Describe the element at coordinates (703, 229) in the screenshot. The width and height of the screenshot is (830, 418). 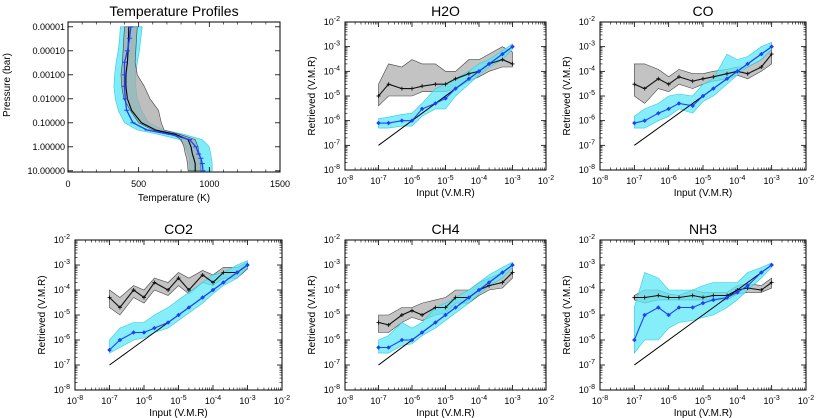
I see `panel-title: NH3` at that location.